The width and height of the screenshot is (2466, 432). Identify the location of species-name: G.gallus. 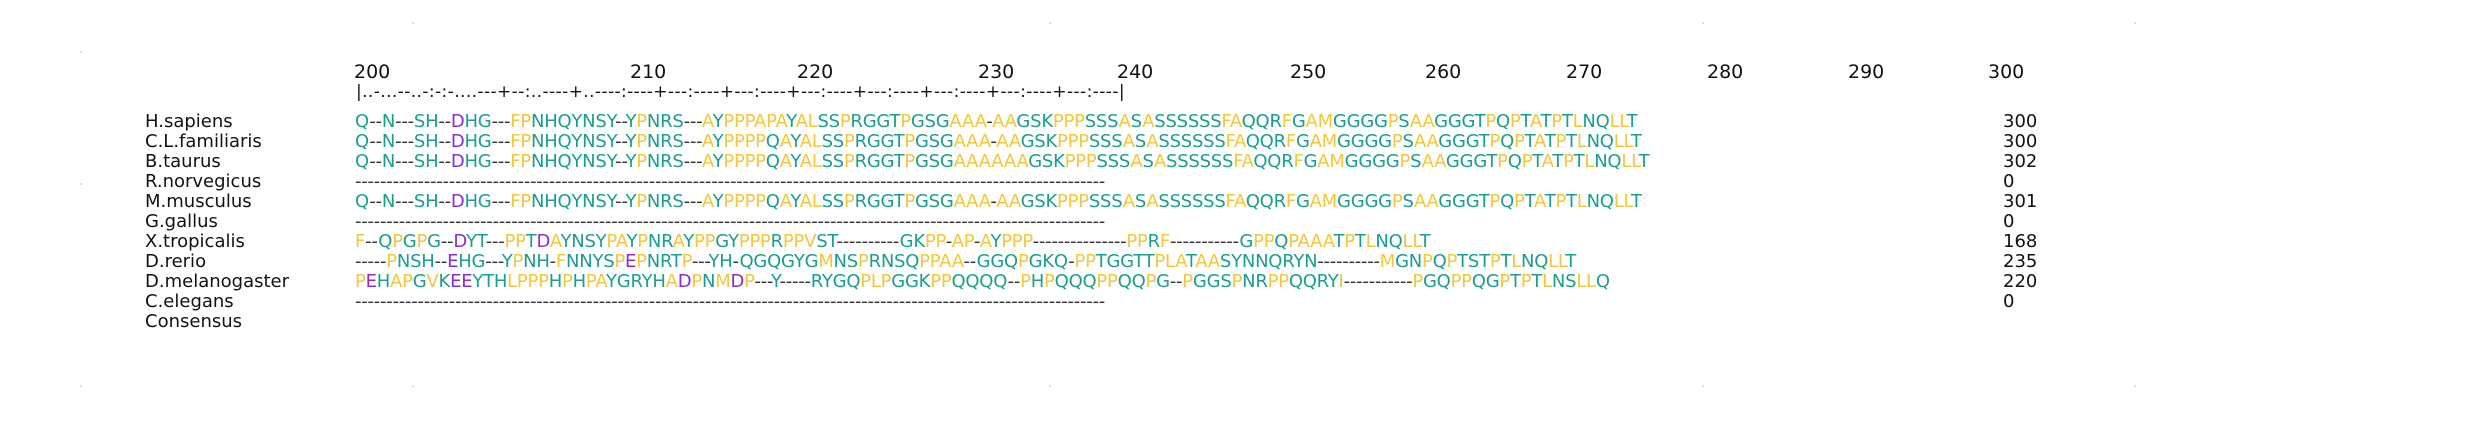
(181, 221).